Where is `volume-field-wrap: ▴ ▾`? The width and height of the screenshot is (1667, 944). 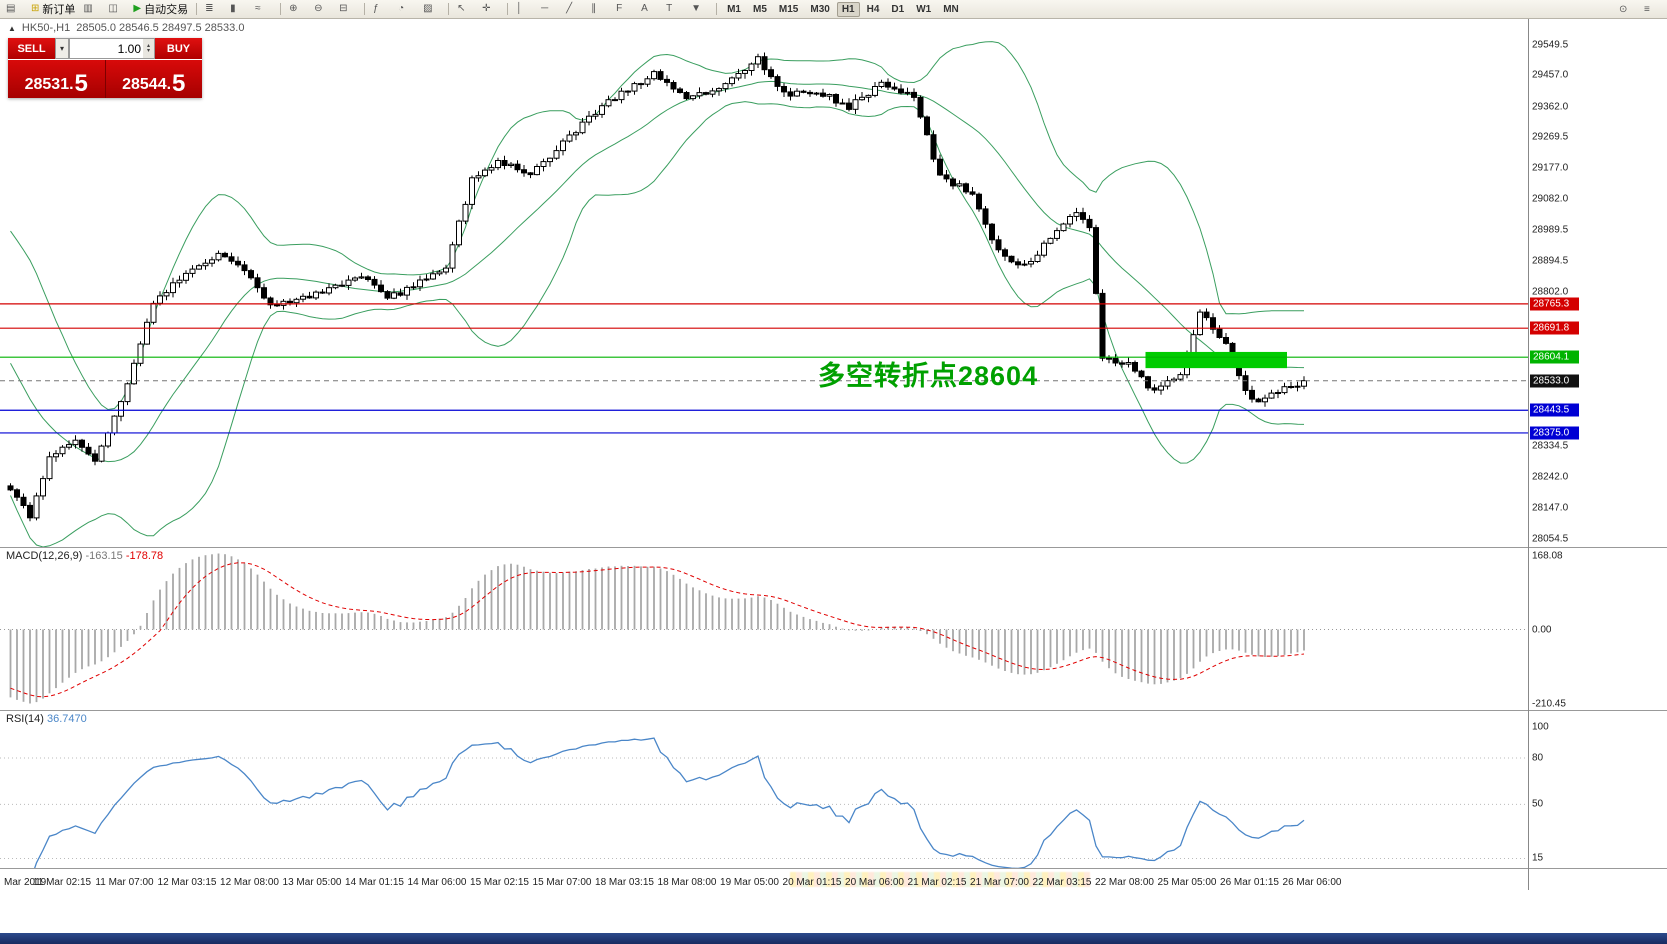 volume-field-wrap: ▴ ▾ is located at coordinates (112, 48).